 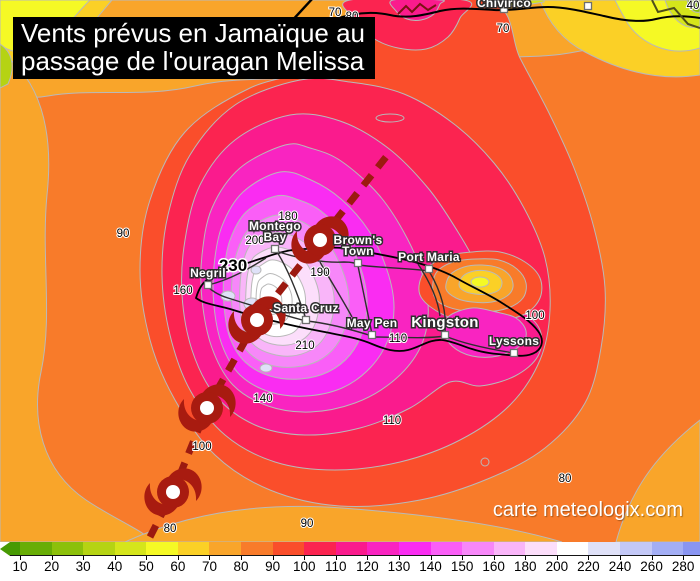 I want to click on colorbar-segment: 240, so click(x=609, y=558).